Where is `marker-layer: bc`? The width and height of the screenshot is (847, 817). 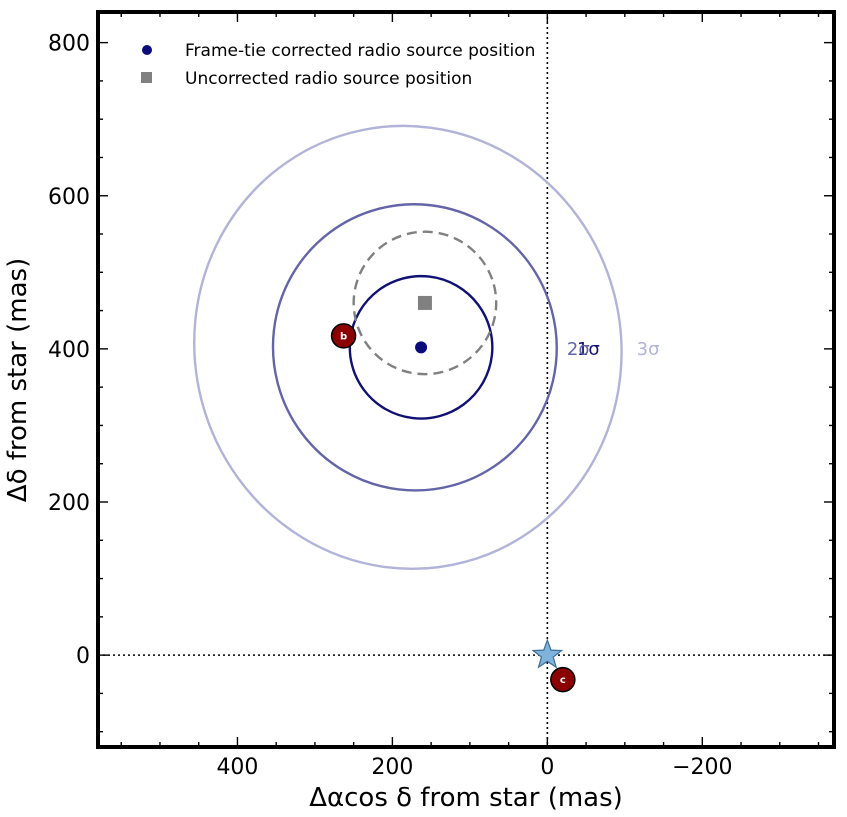
marker-layer: bc is located at coordinates (453, 494).